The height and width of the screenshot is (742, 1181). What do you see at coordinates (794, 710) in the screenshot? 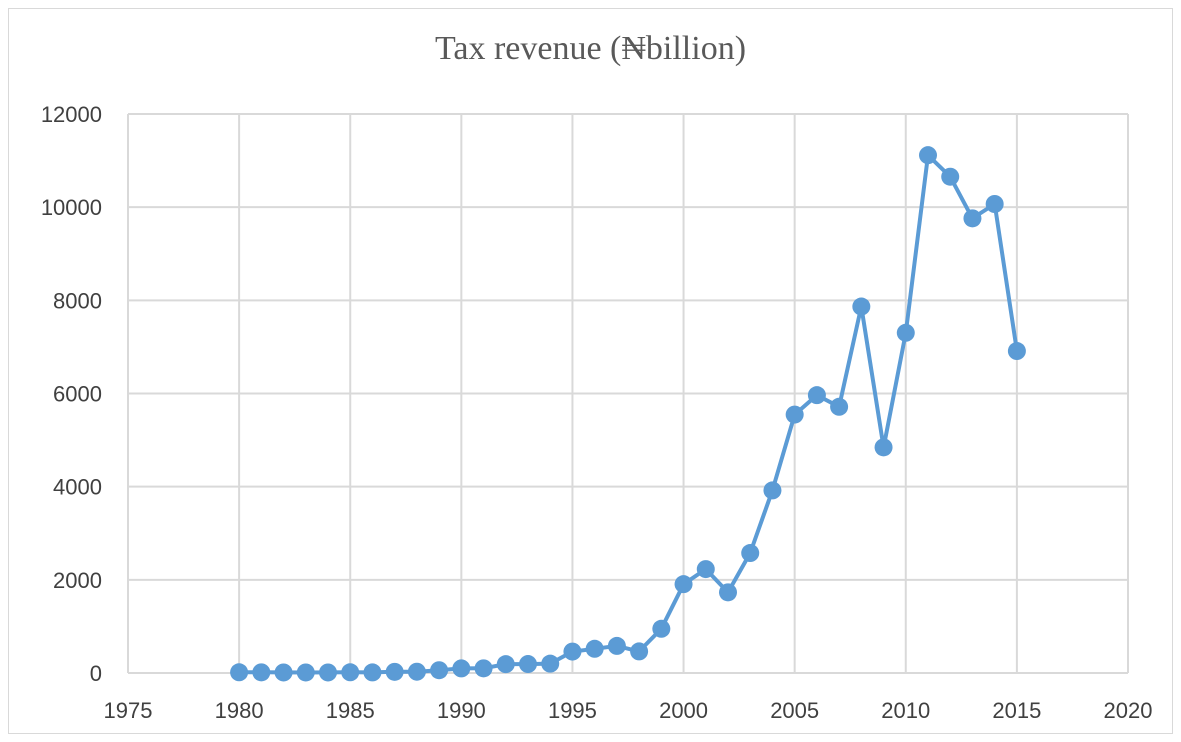
I see `x-tick-label: 2005` at bounding box center [794, 710].